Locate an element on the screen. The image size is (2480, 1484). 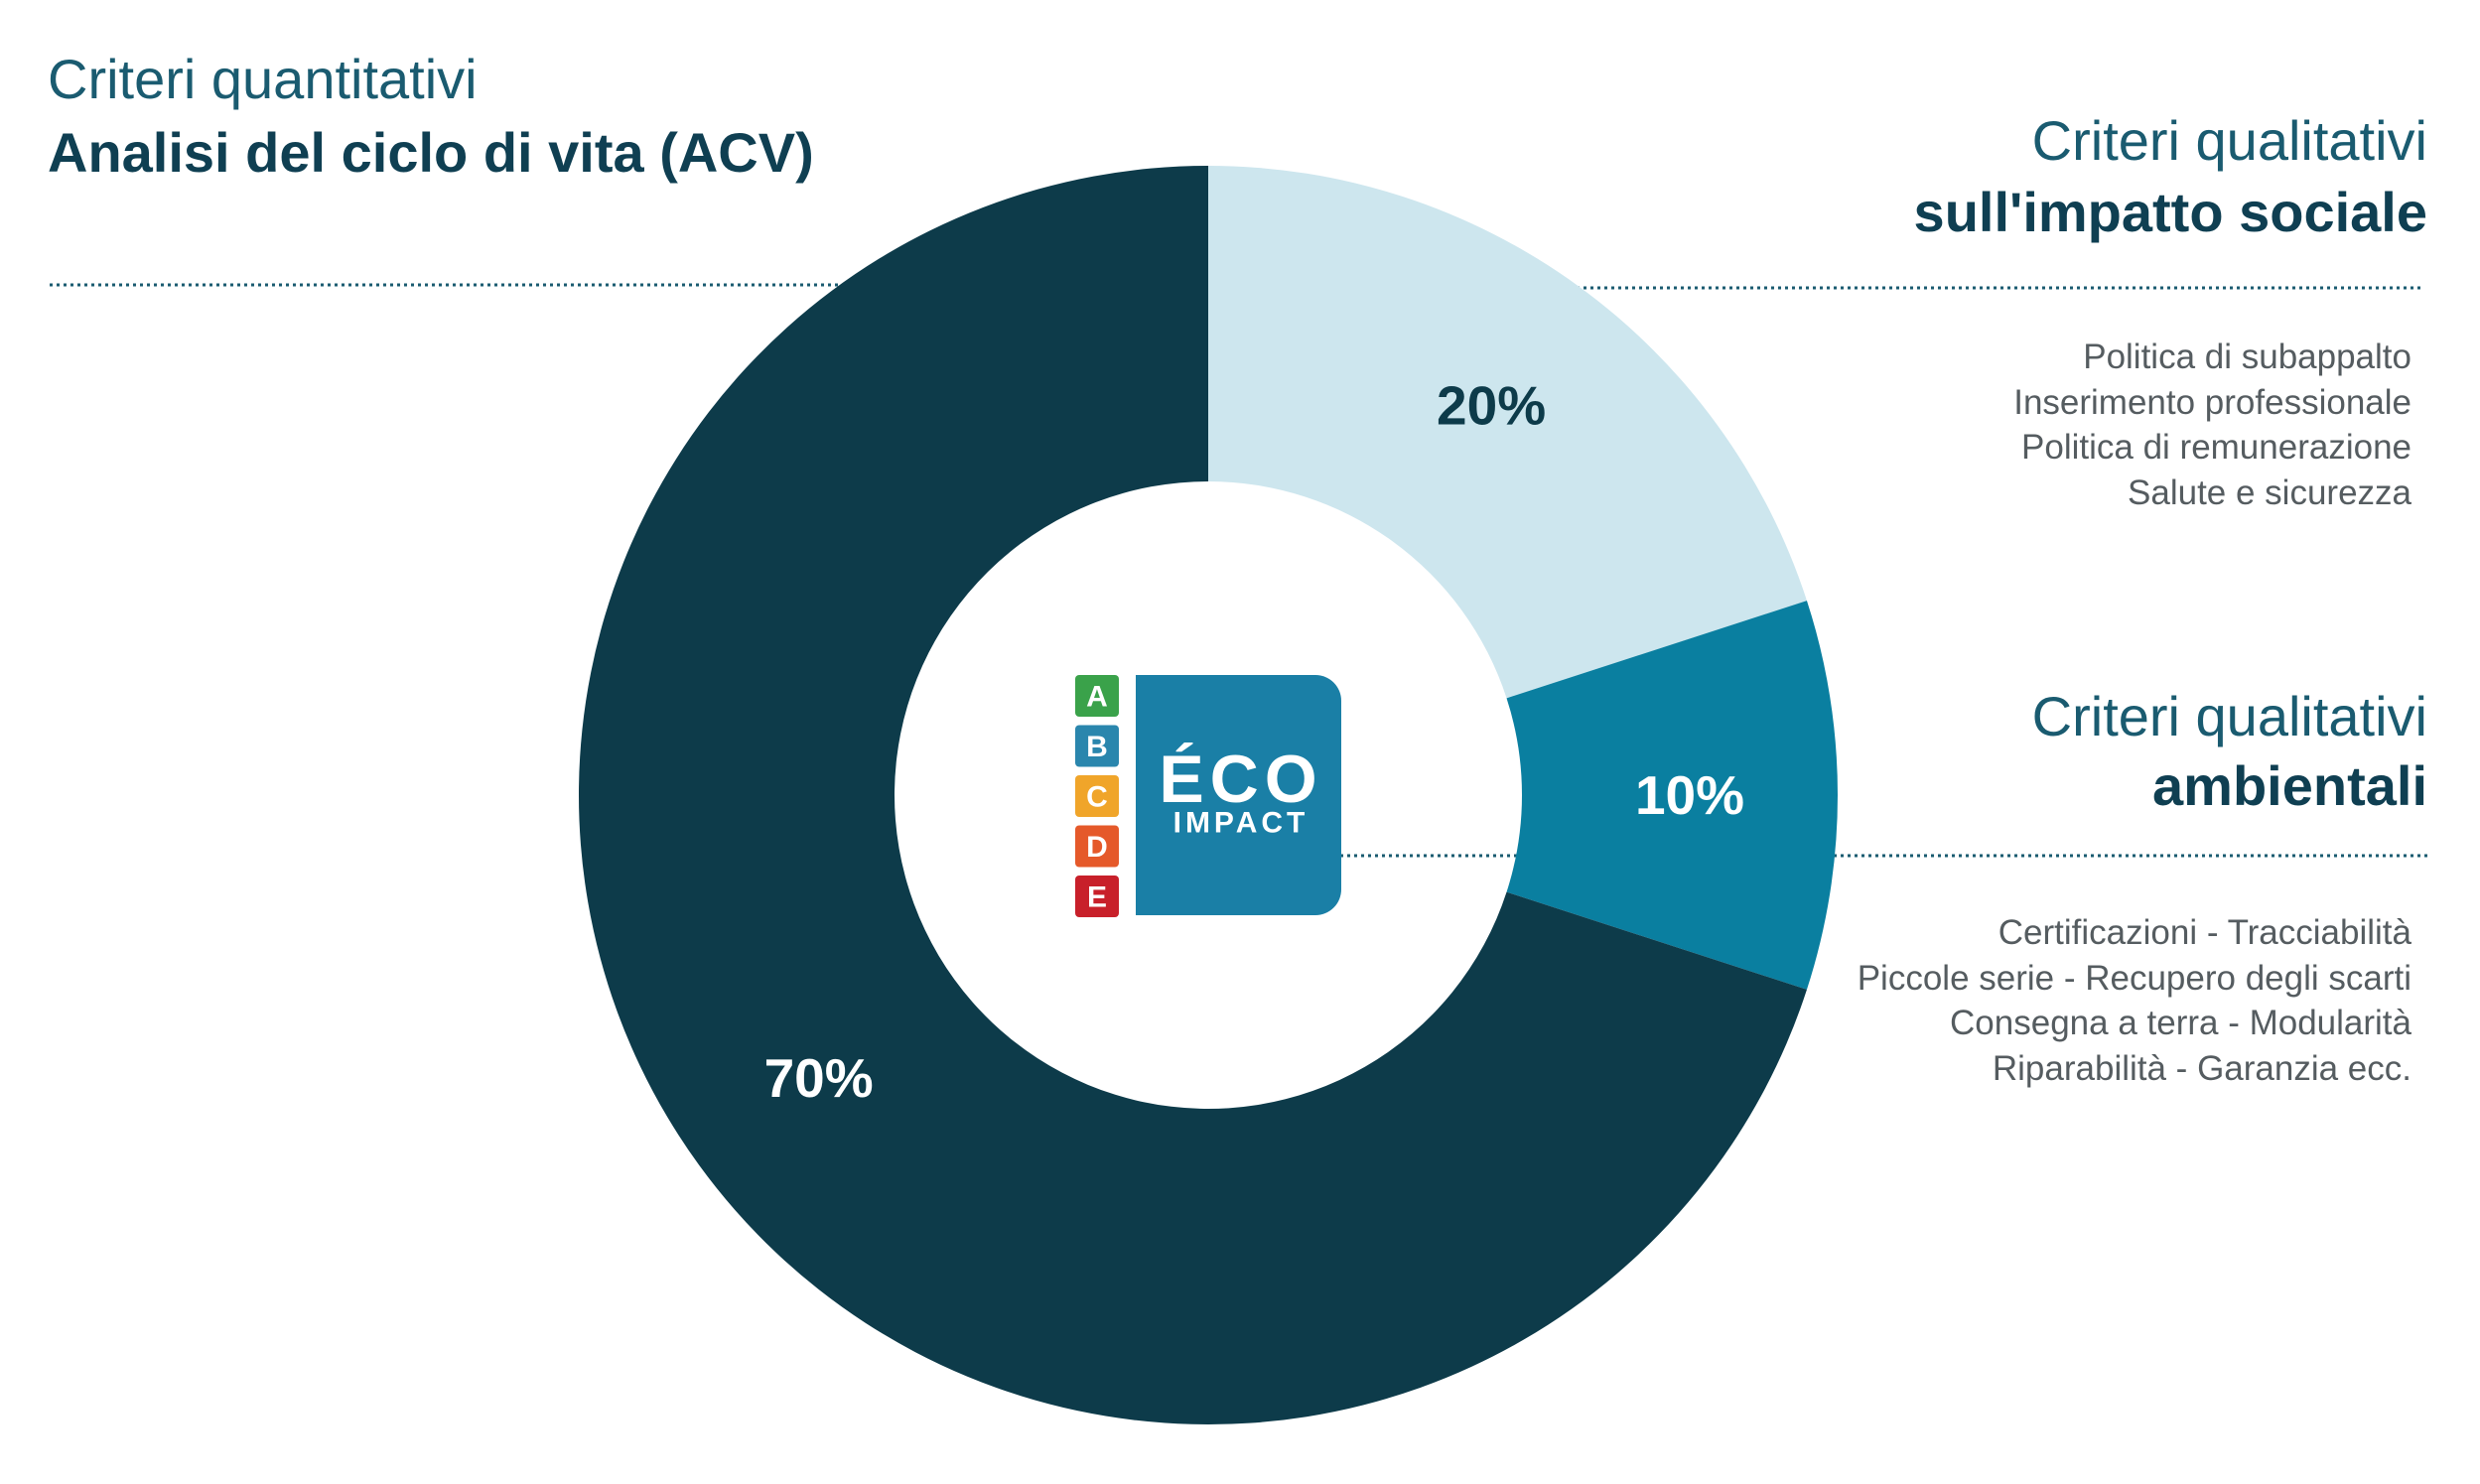
value-label: 20% is located at coordinates (1491, 406).